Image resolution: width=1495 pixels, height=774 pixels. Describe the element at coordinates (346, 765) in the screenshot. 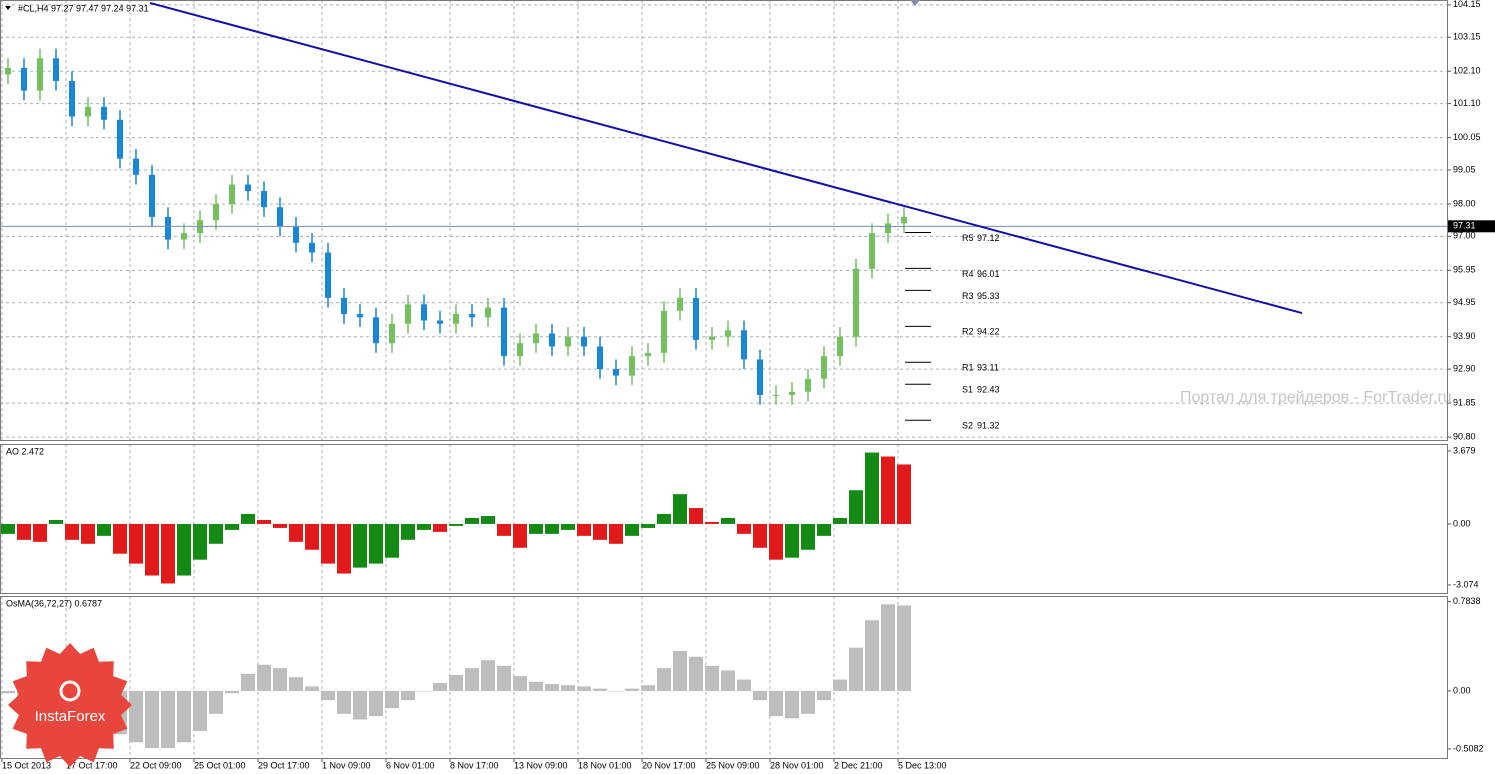

I see `x-tick-label: 1 Nov 09:00` at that location.